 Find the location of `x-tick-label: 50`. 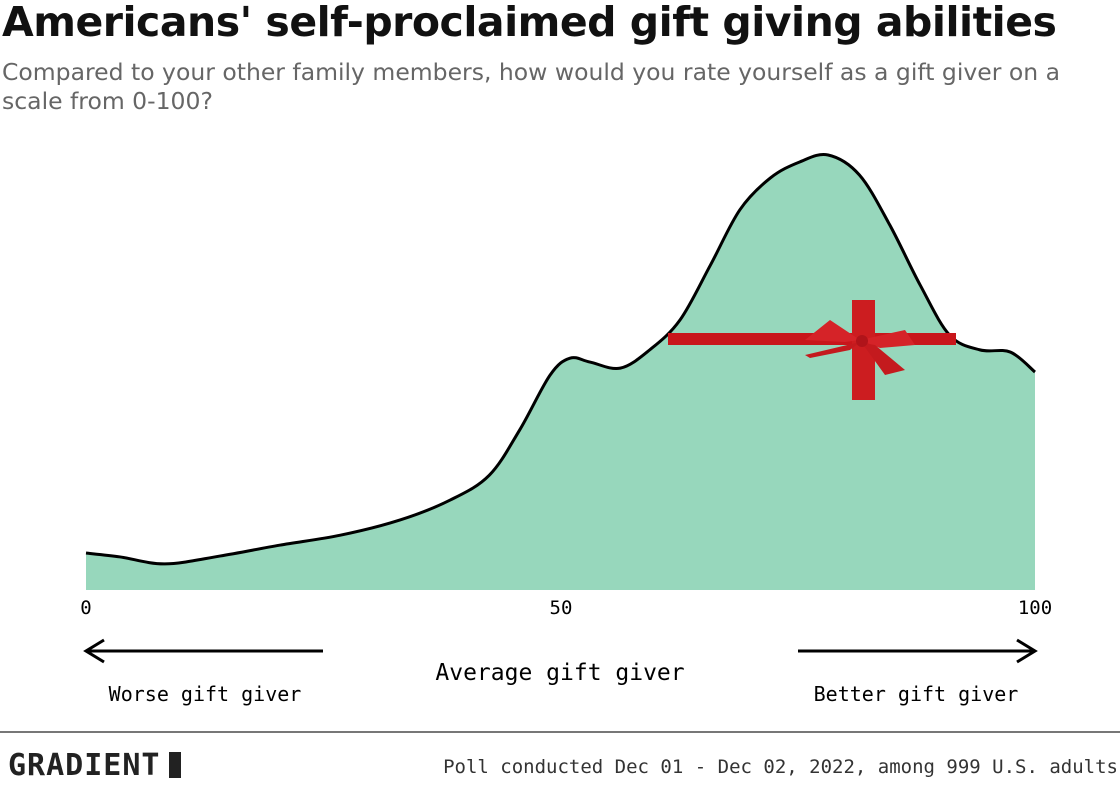

x-tick-label: 50 is located at coordinates (561, 608).